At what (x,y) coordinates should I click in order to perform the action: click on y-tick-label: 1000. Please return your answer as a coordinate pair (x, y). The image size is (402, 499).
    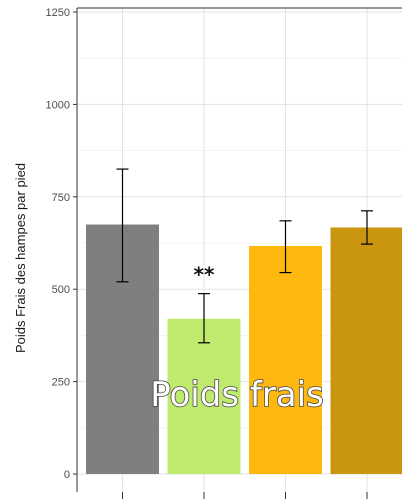
    Looking at the image, I should click on (58, 105).